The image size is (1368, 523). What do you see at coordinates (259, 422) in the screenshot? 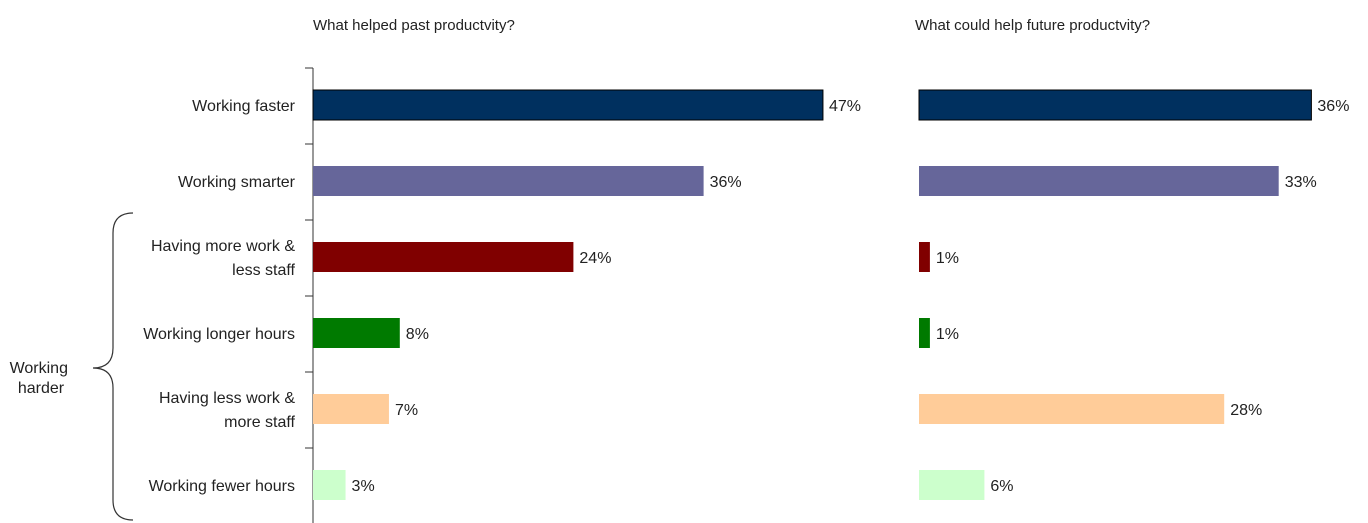
I see `category-label-line: more staff` at bounding box center [259, 422].